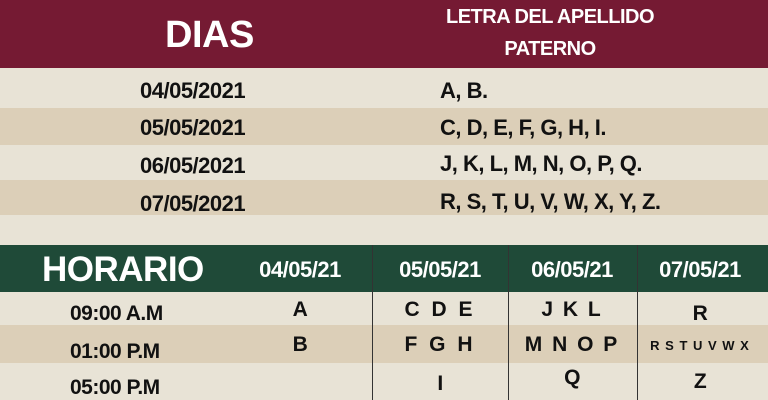 Image resolution: width=768 pixels, height=400 pixels. I want to click on schedule-cell: Z, so click(700, 381).